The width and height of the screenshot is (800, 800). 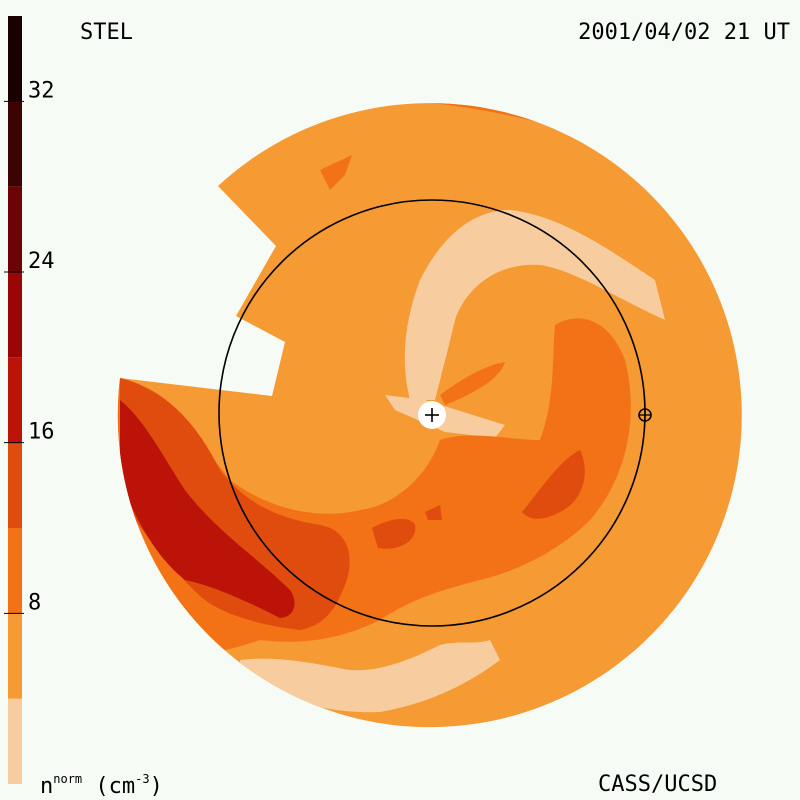 What do you see at coordinates (207, 509) in the screenshot?
I see `level-16-20-west` at bounding box center [207, 509].